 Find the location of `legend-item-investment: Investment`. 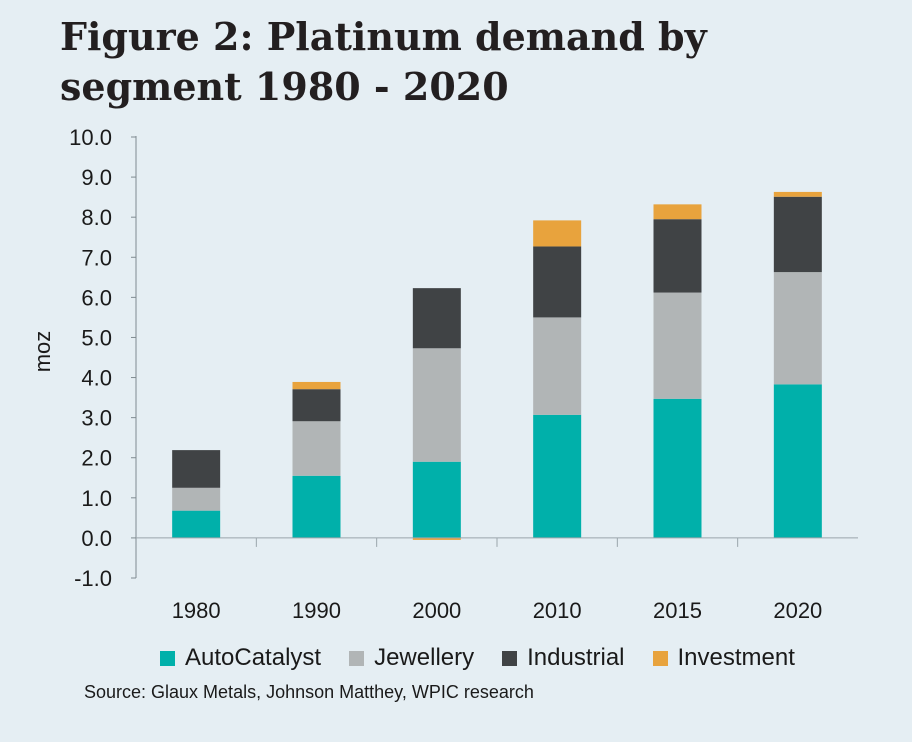

legend-item-investment: Investment is located at coordinates (723, 658).